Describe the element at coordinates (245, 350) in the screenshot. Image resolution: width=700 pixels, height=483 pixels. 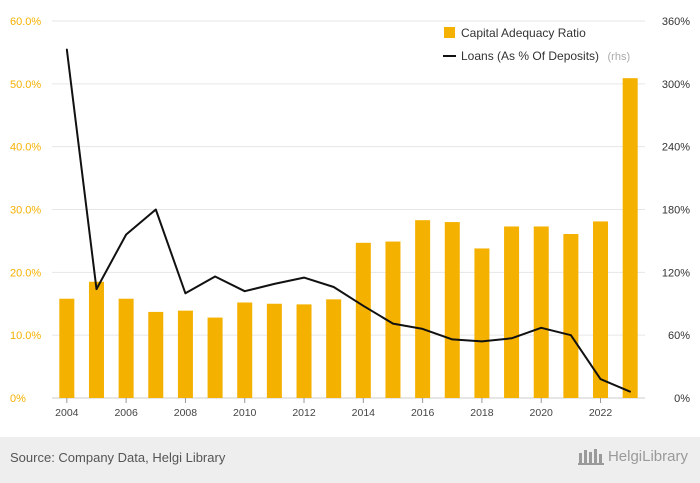
I see `bar-2010` at that location.